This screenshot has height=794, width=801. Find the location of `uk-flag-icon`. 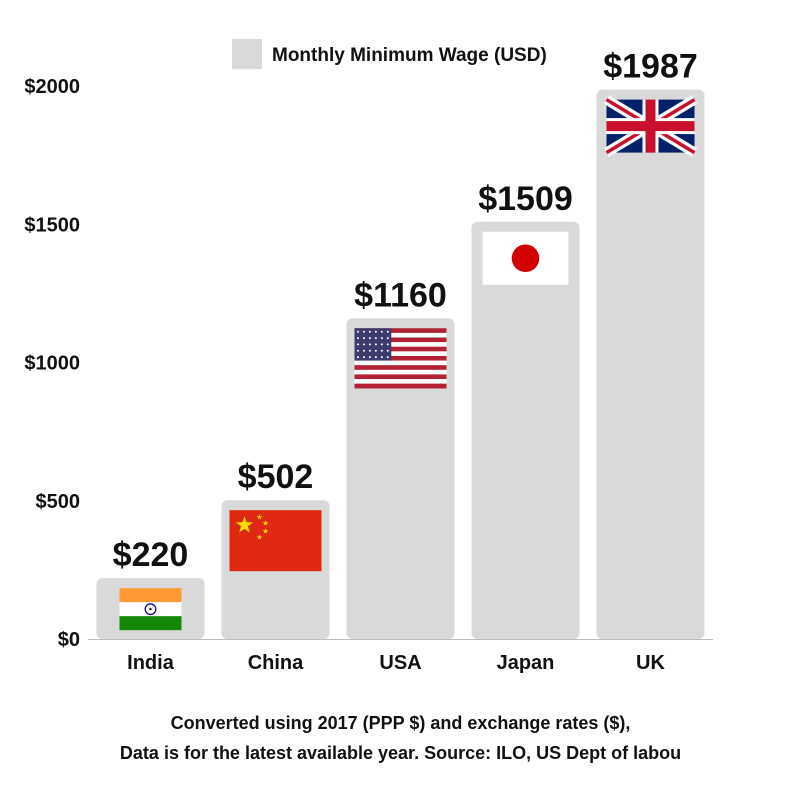

uk-flag-icon is located at coordinates (650, 126).